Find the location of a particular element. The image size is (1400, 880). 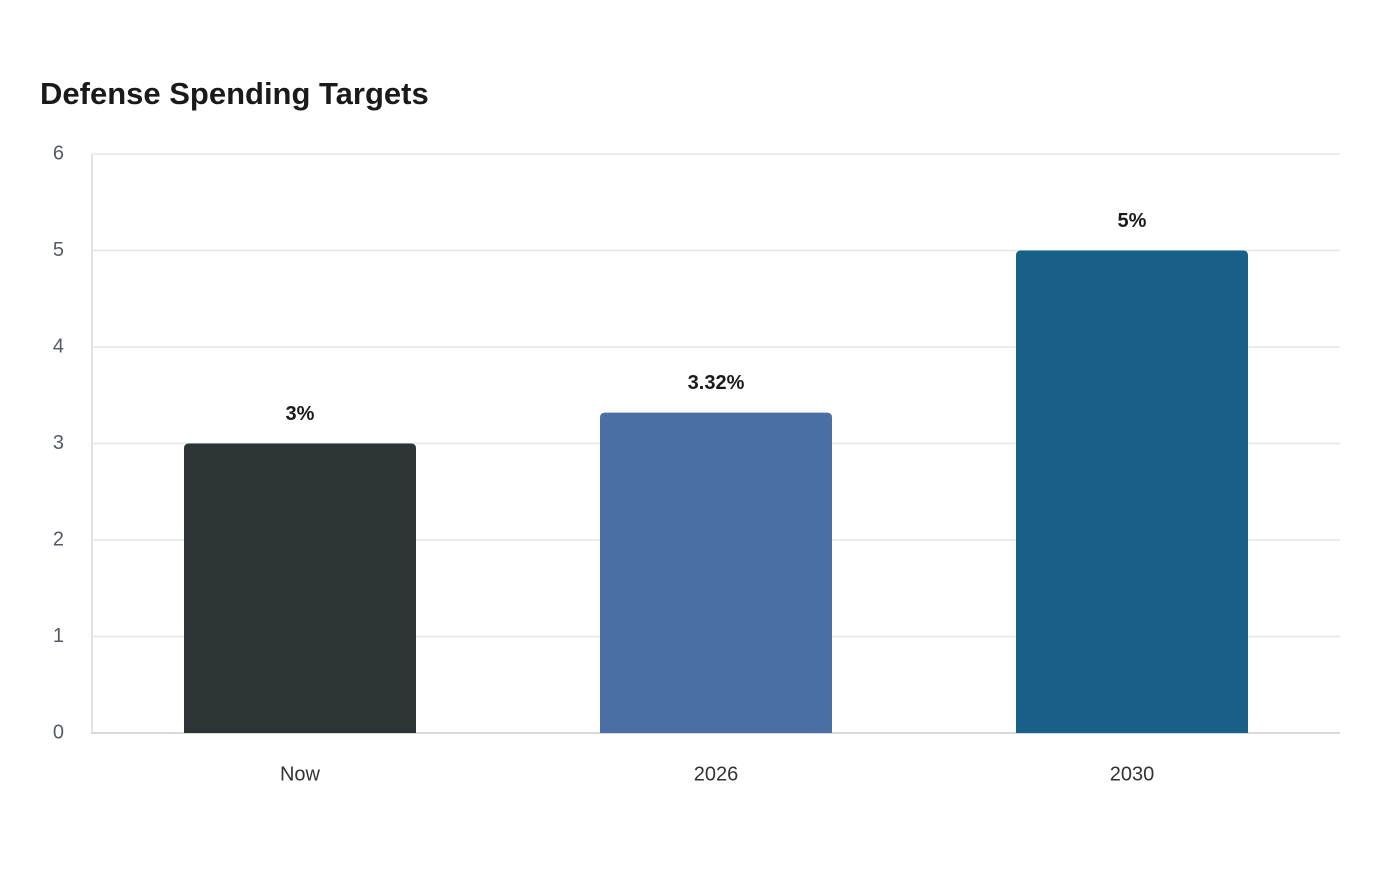

y-tick-label: 4 is located at coordinates (58, 346).